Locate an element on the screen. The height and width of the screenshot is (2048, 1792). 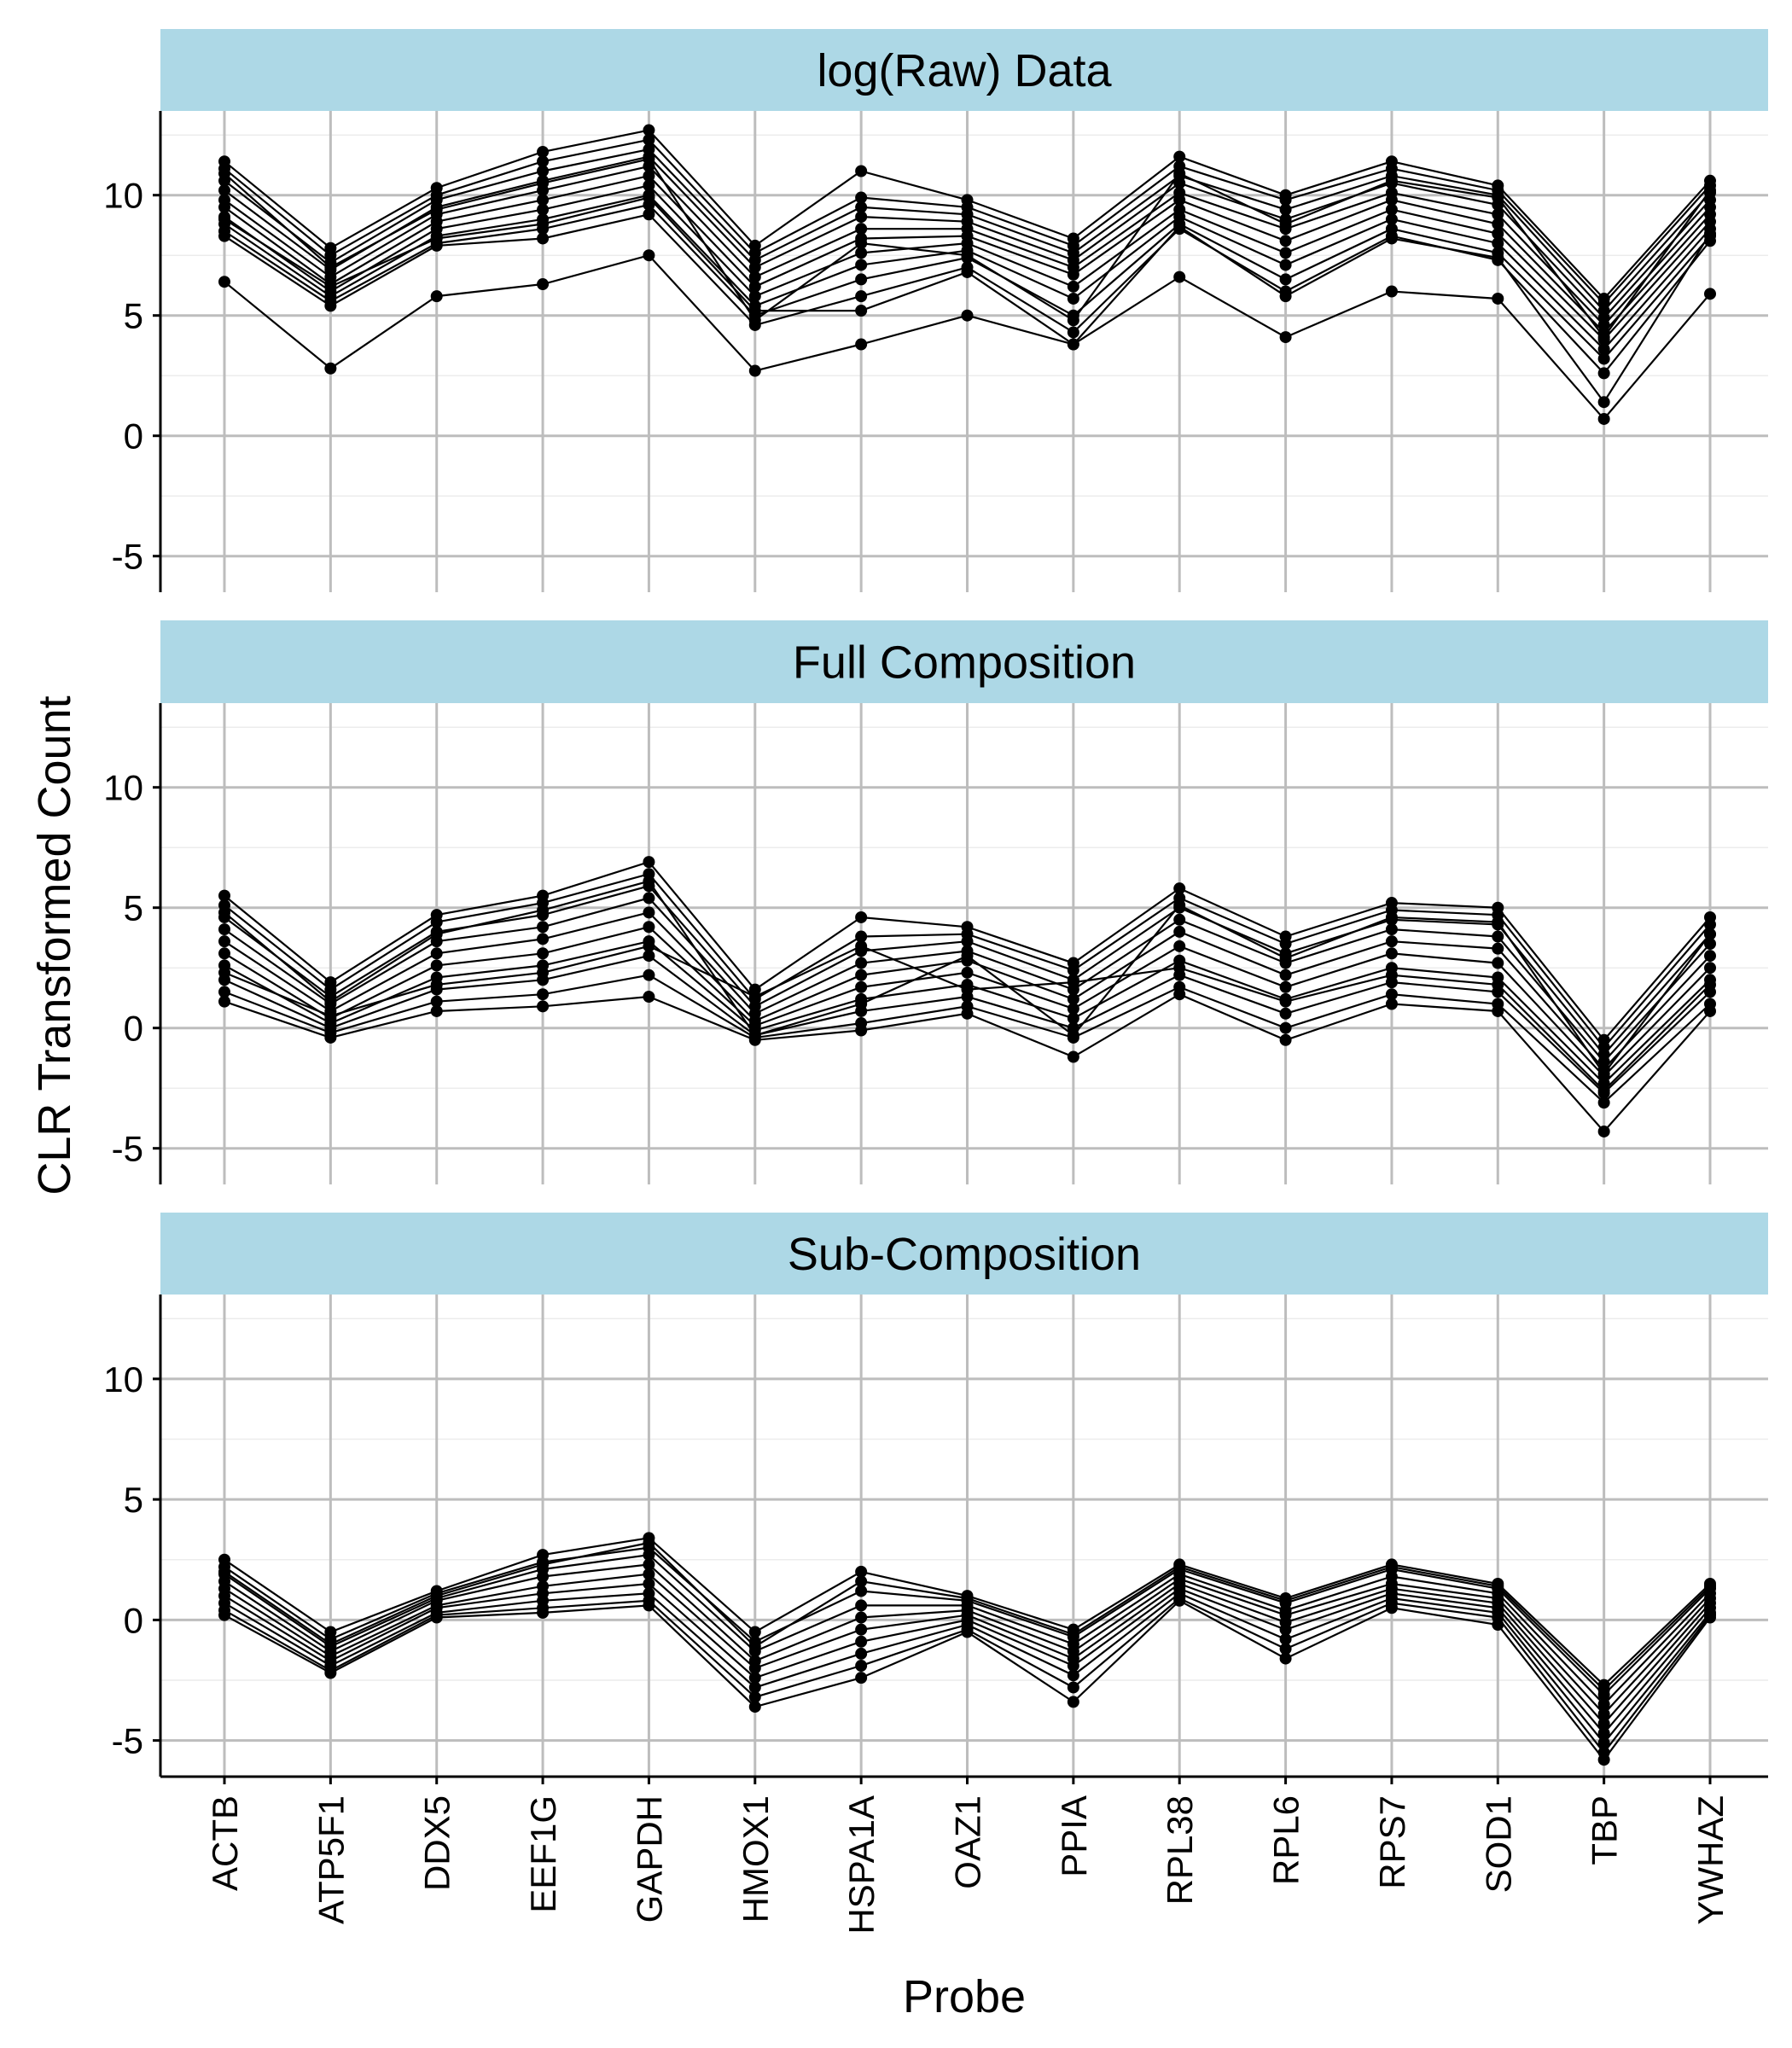
y-tick-label: 5 is located at coordinates (133, 908).